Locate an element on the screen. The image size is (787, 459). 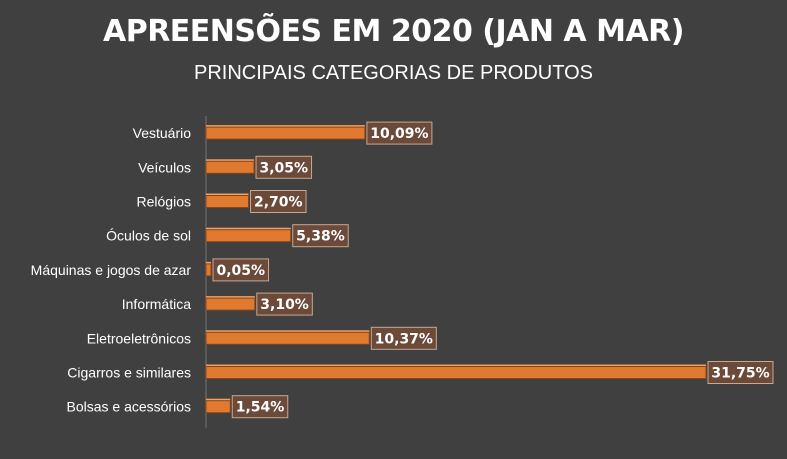
data-label: 2,70% is located at coordinates (278, 203).